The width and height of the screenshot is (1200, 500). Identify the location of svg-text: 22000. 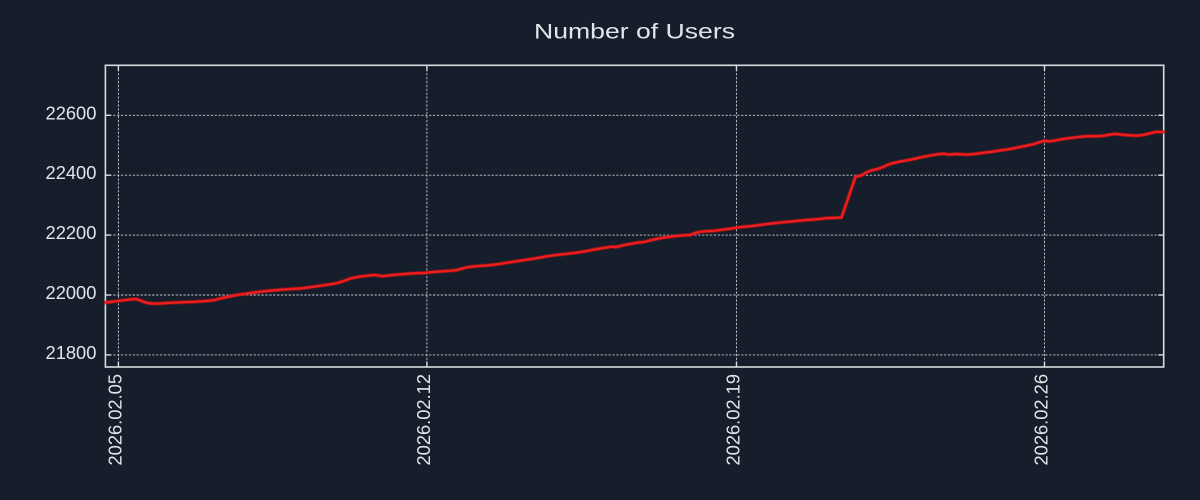
(71, 292).